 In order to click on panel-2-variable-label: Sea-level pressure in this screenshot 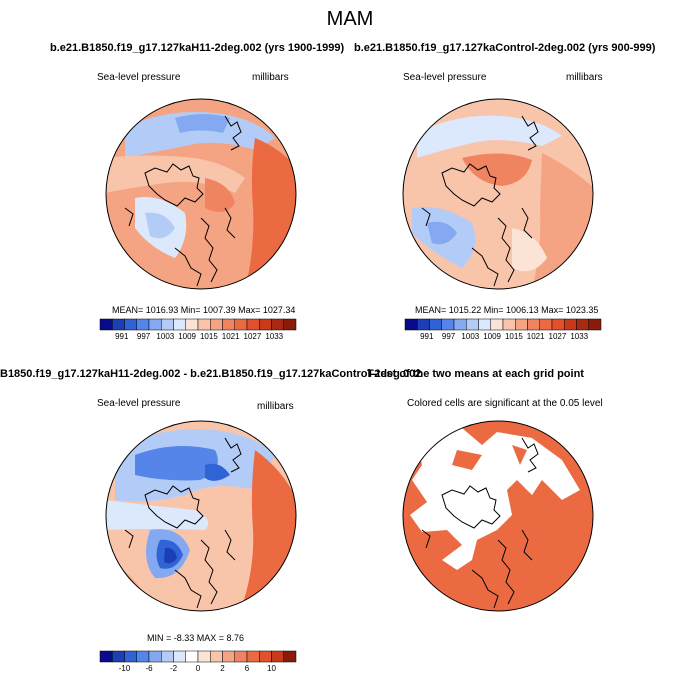, I will do `click(445, 77)`.